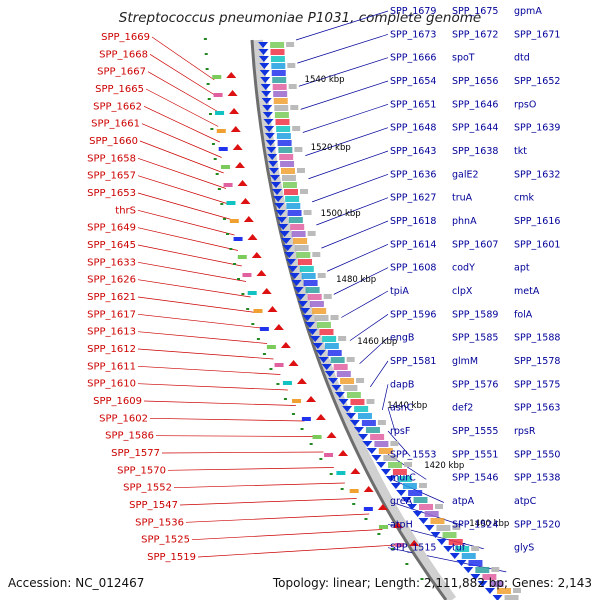 The image size is (600, 600). Describe the element at coordinates (525, 431) in the screenshot. I see `gene-label-right: rpsR` at that location.